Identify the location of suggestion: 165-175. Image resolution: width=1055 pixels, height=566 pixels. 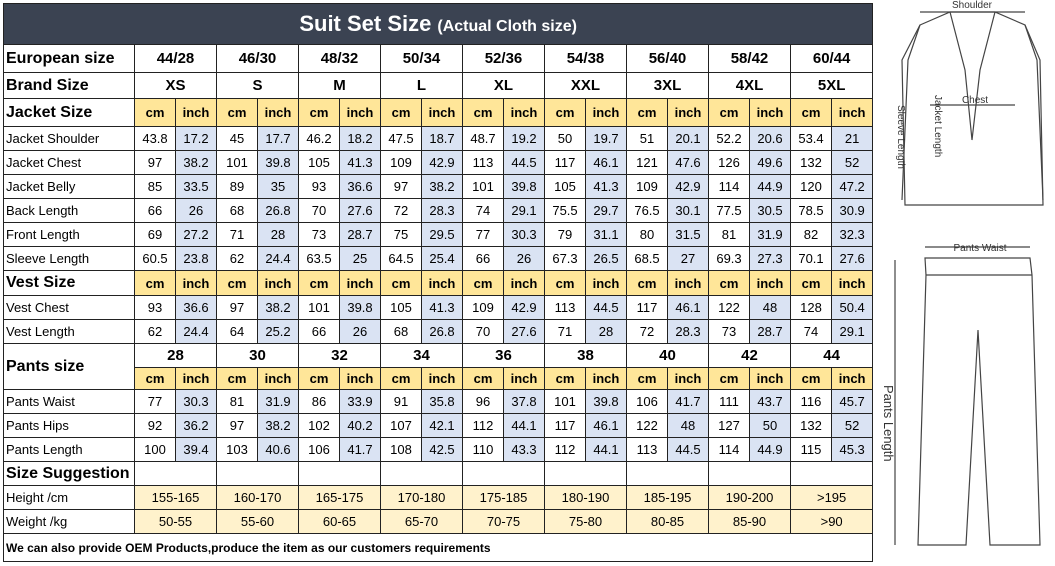
(339, 497).